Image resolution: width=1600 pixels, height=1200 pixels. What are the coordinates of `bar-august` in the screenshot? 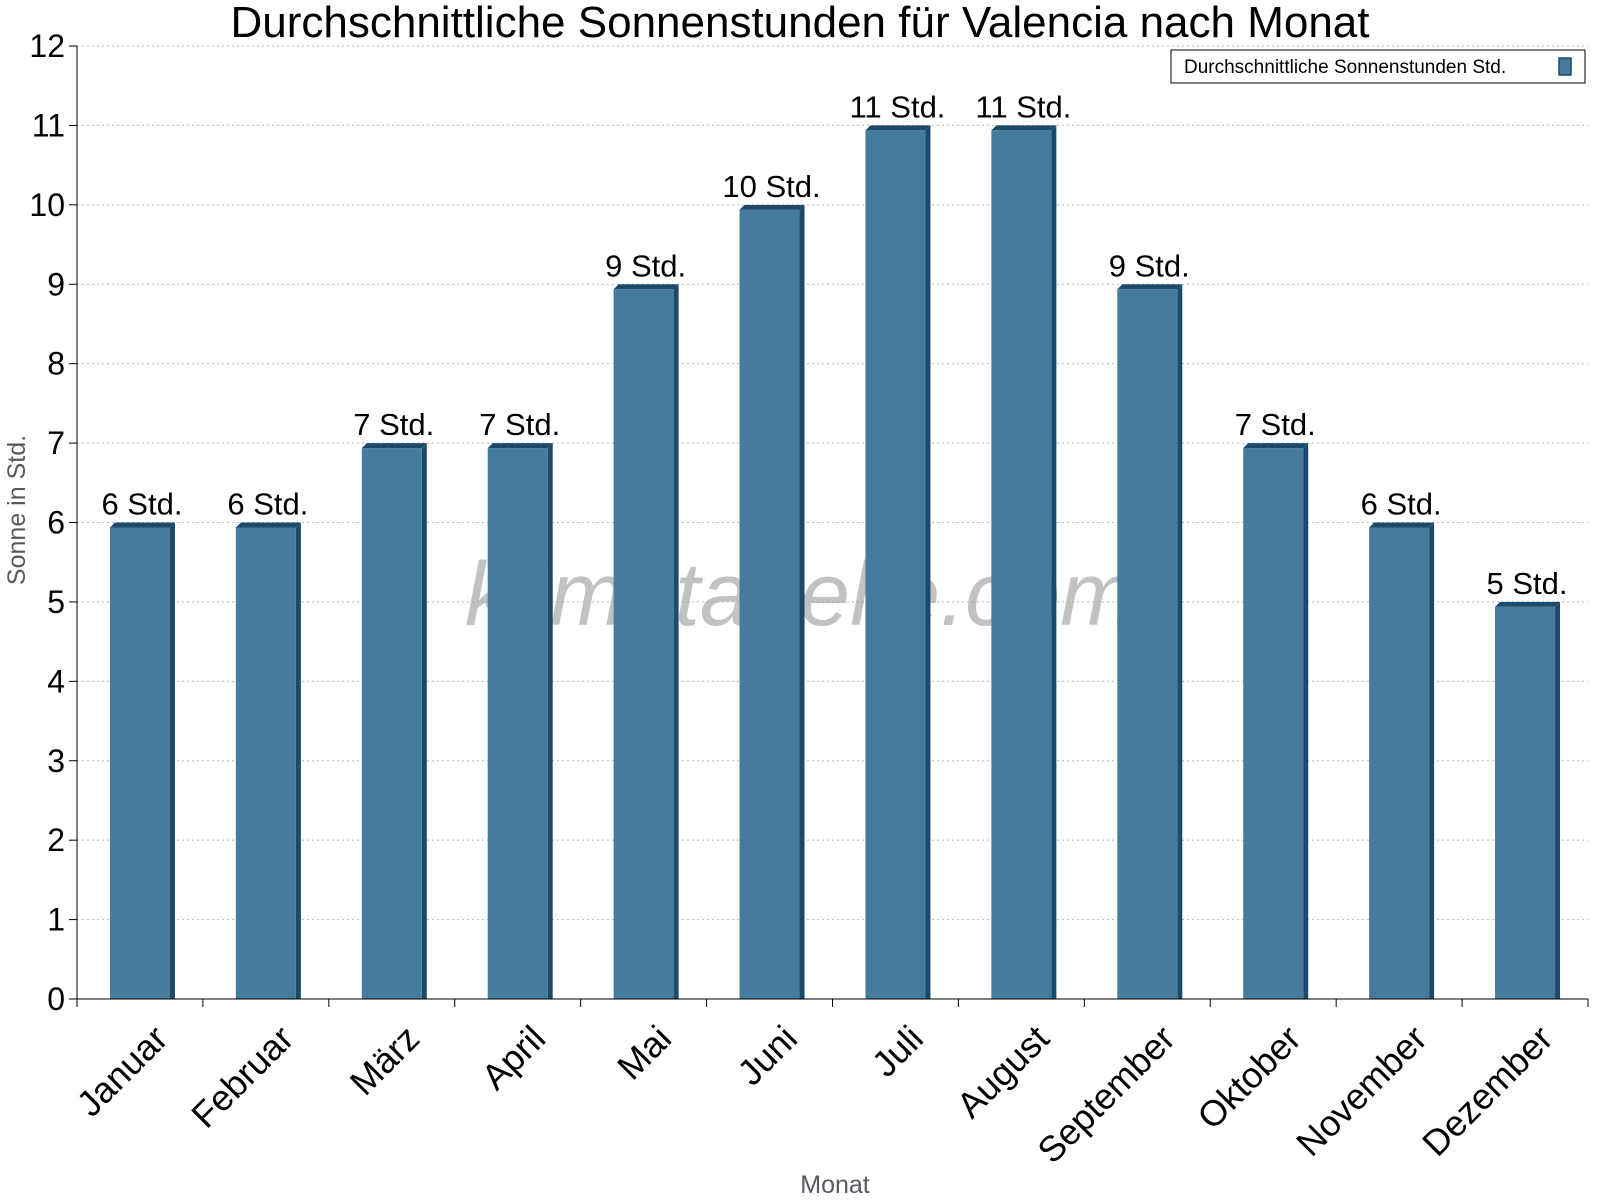 It's located at (1024, 562).